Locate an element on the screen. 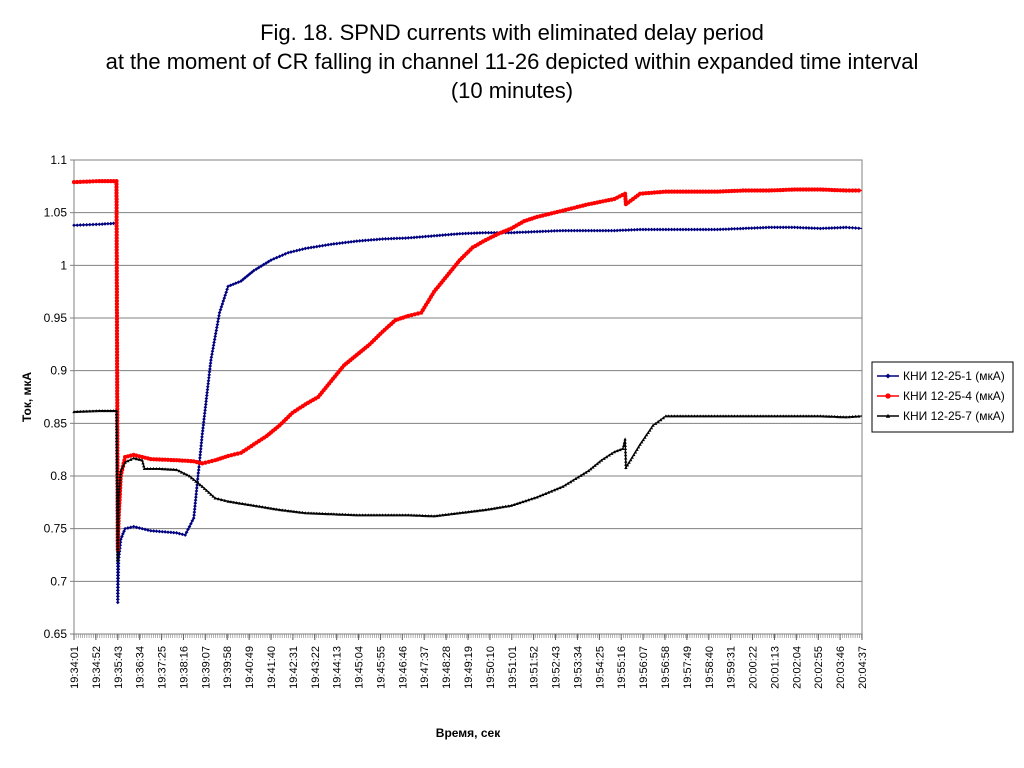  x-tick-label: 19:57:49 is located at coordinates (688, 667).